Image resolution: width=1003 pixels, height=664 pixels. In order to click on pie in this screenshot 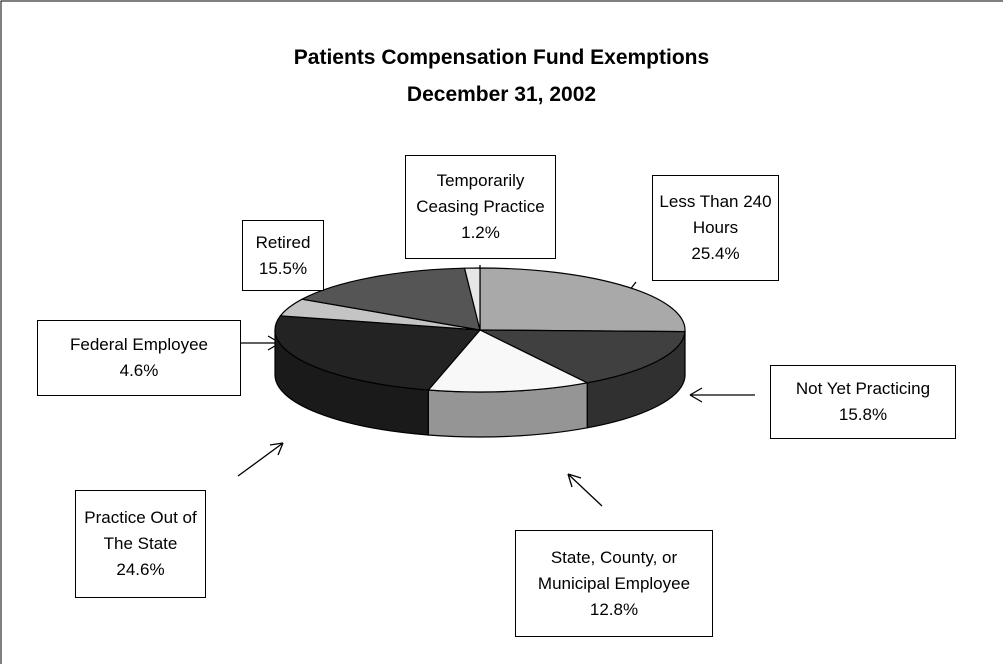, I will do `click(480, 352)`.